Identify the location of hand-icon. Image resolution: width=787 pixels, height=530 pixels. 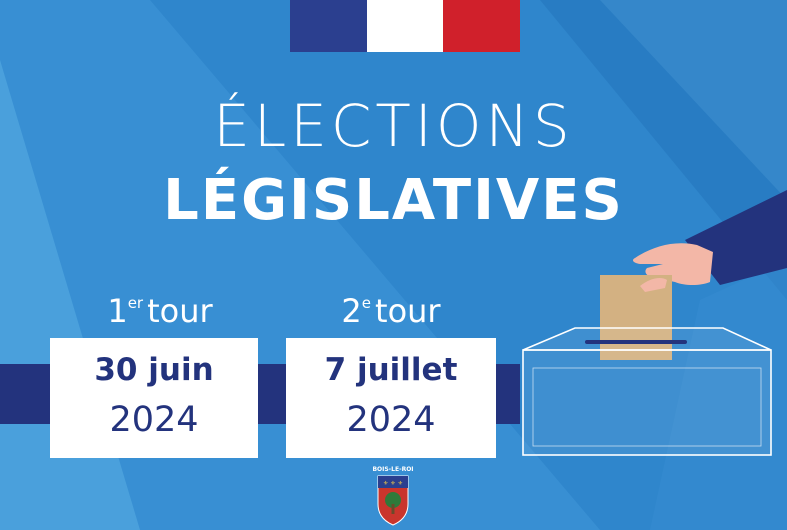
(672, 264).